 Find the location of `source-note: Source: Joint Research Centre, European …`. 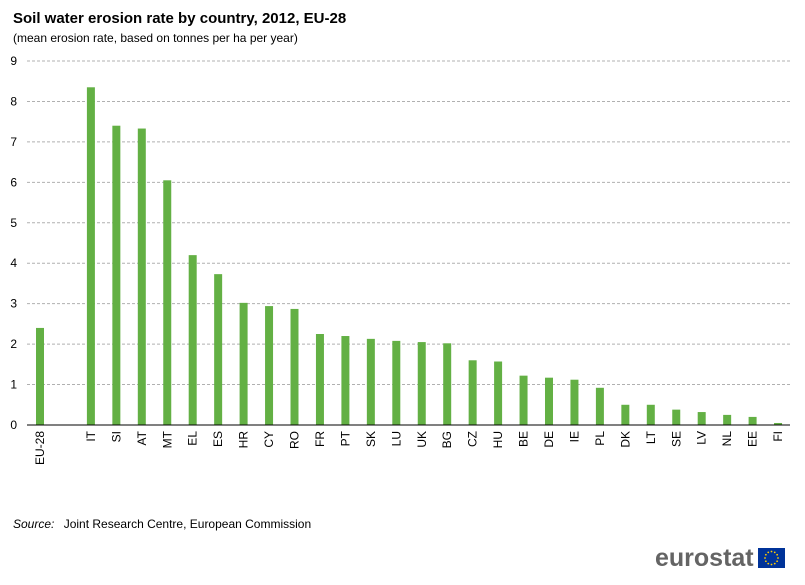

source-note: Source: Joint Research Centre, European … is located at coordinates (162, 524).